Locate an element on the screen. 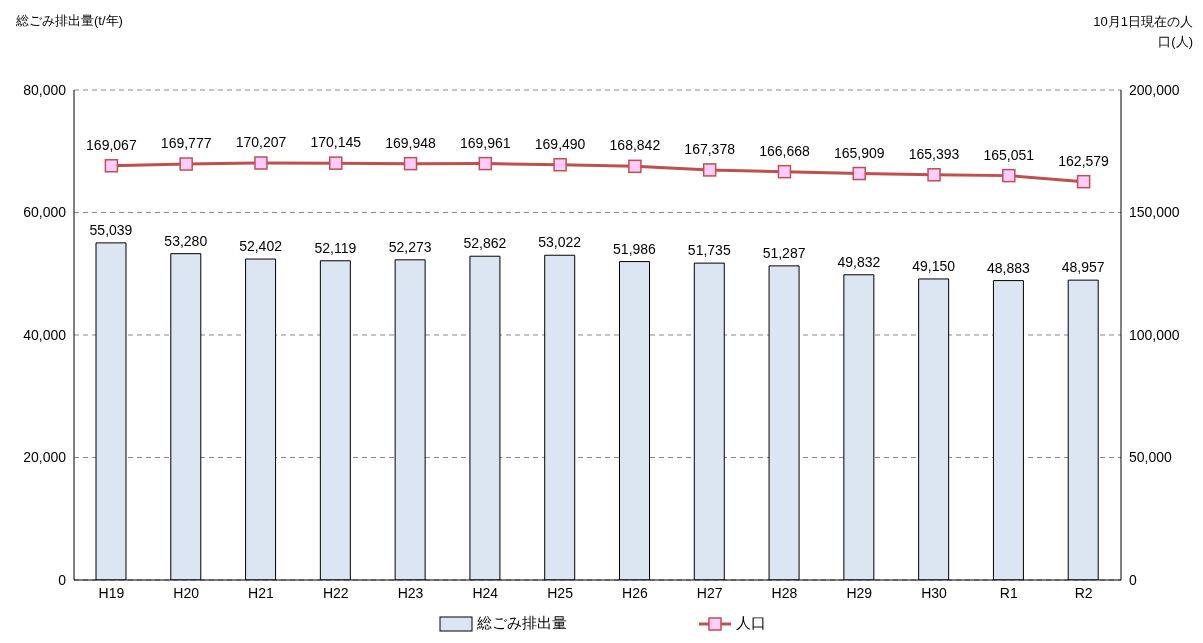 The height and width of the screenshot is (643, 1203). x-tick-label: H29 is located at coordinates (859, 592).